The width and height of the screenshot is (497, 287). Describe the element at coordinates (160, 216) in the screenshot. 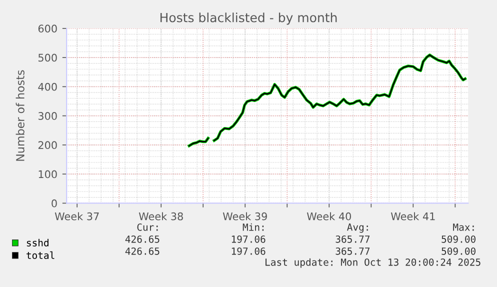

I see `x-tick-label: Week 38` at that location.